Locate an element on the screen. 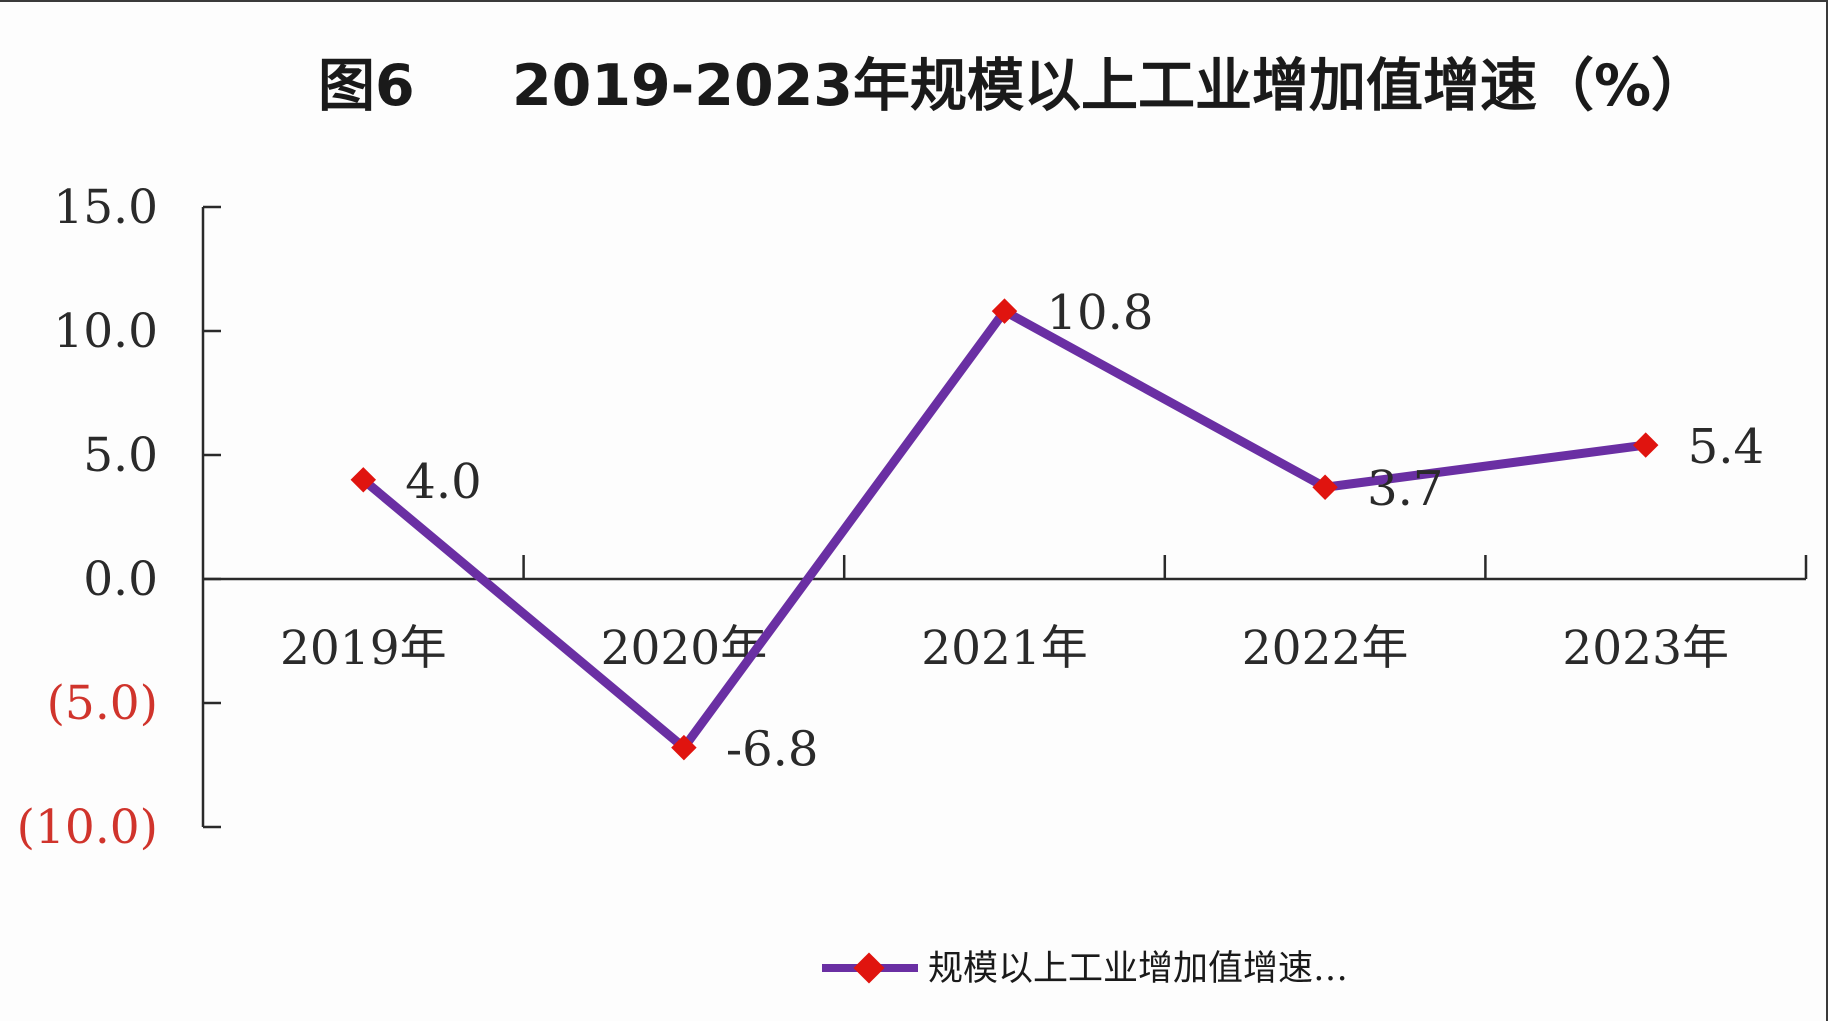  legend-marker-swatch is located at coordinates (869, 968).